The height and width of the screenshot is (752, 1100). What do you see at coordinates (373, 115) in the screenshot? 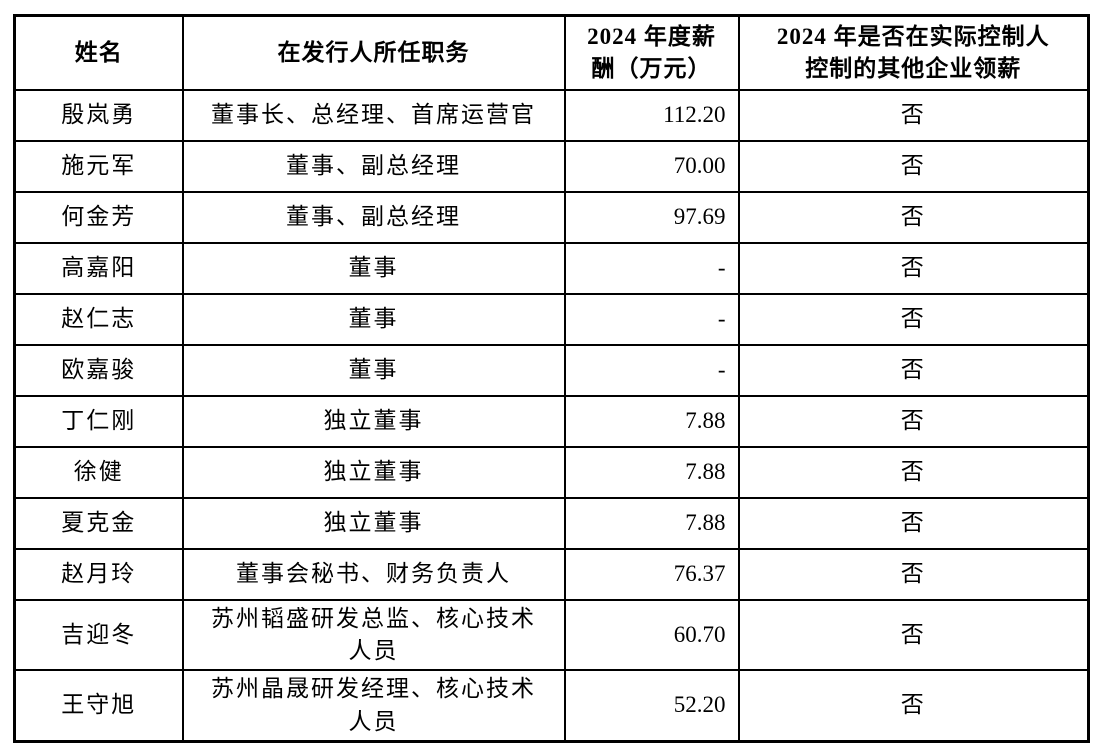
I see `position-cell: 董事长、总经理、首席运营官` at bounding box center [373, 115].